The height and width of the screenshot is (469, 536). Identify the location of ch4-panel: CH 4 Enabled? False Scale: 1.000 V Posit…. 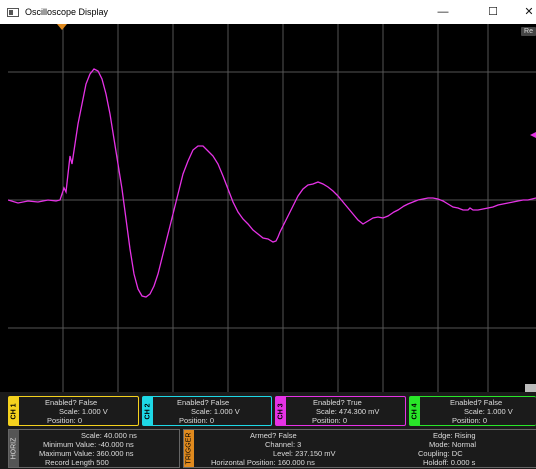
(472, 411).